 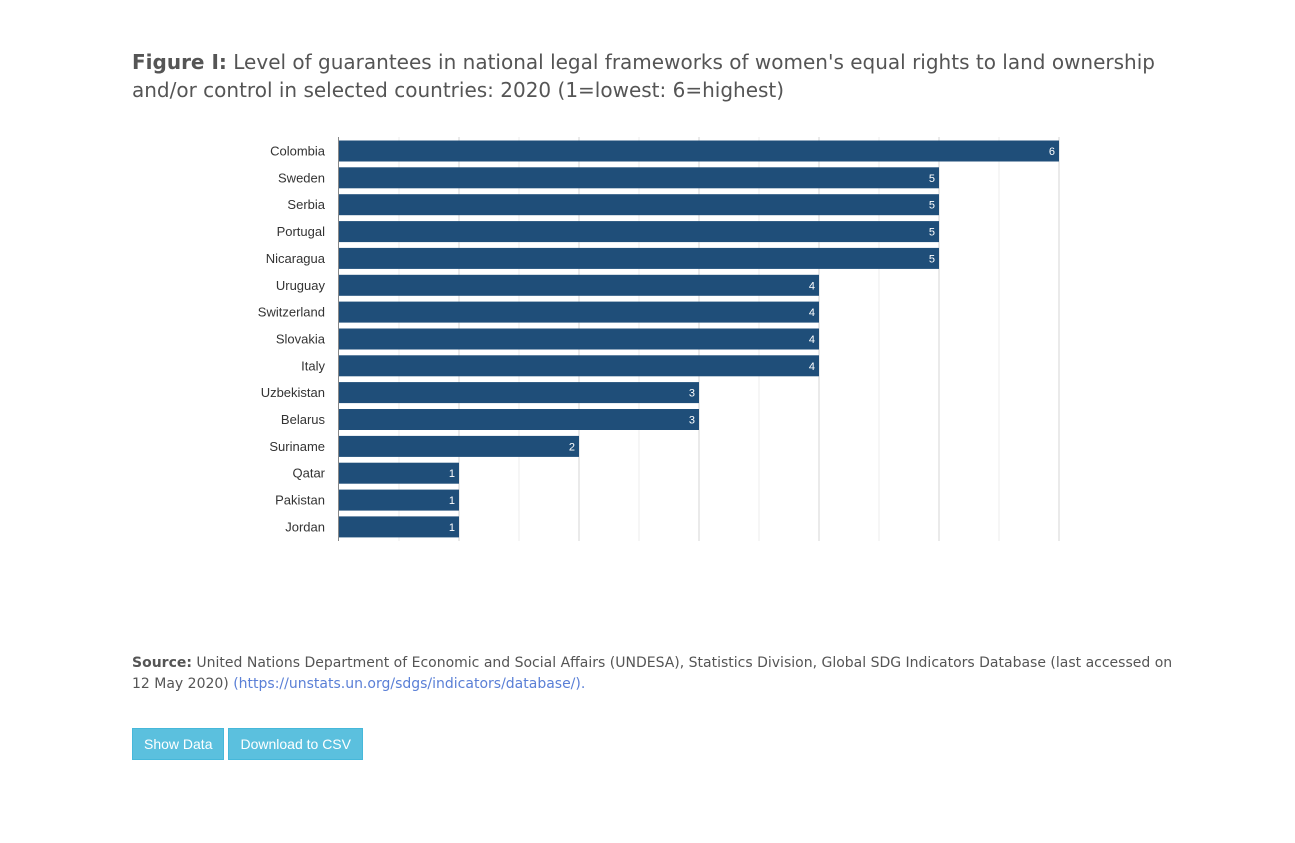 What do you see at coordinates (296, 258) in the screenshot?
I see `category-label: Nicaragua` at bounding box center [296, 258].